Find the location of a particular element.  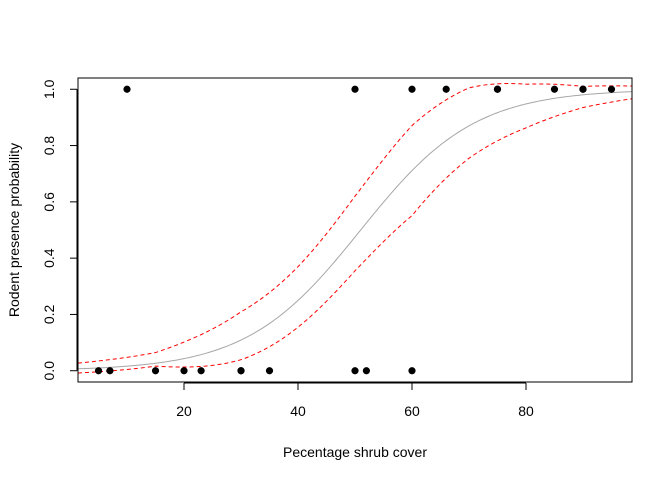

y-axis: 0.0 0.2 0.4 0.6 0.8 1.0 is located at coordinates (59, 230).